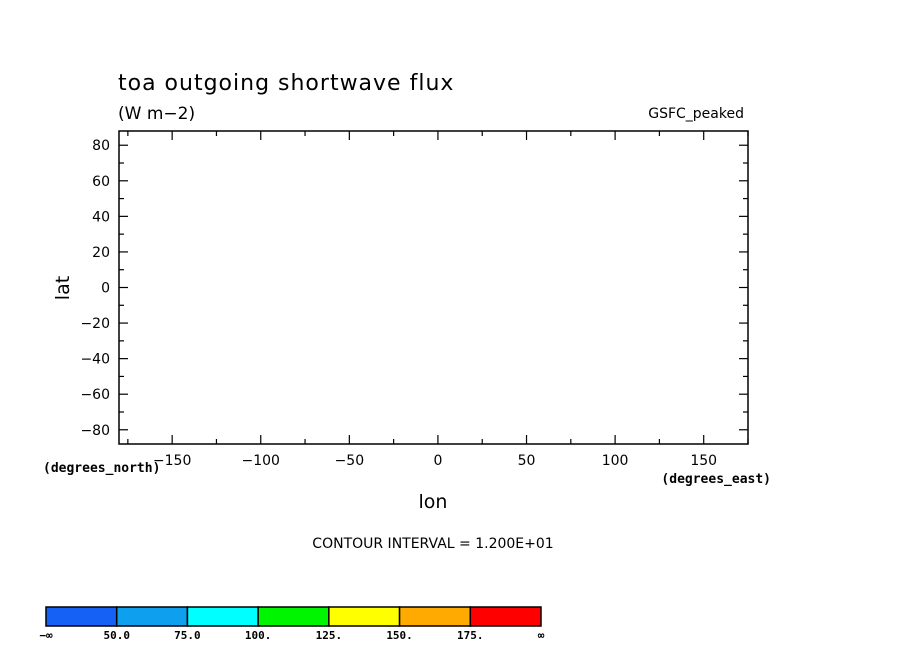 This screenshot has width=904, height=654. I want to click on y-tick-label: 40, so click(101, 217).